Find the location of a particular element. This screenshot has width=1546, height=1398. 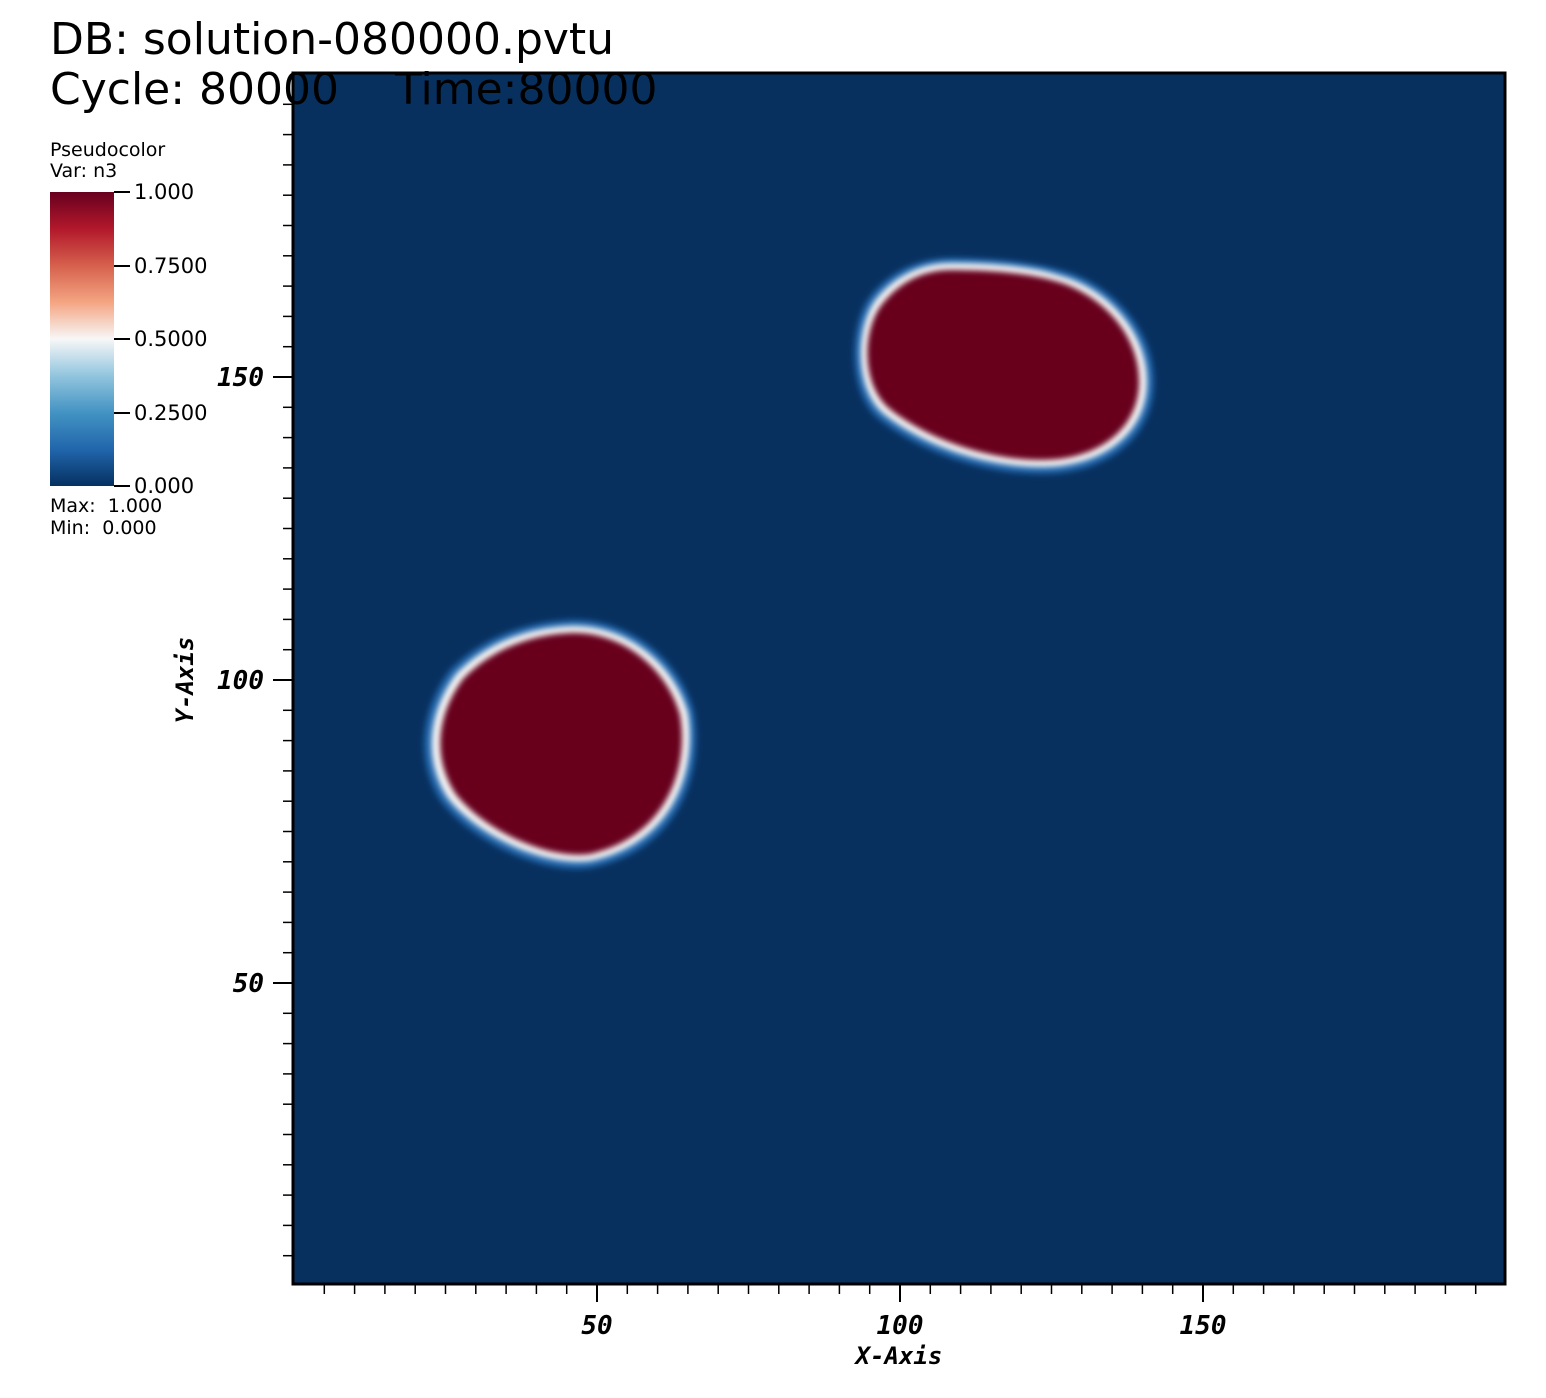

legend-tick-label: 0.7500 is located at coordinates (171, 266).